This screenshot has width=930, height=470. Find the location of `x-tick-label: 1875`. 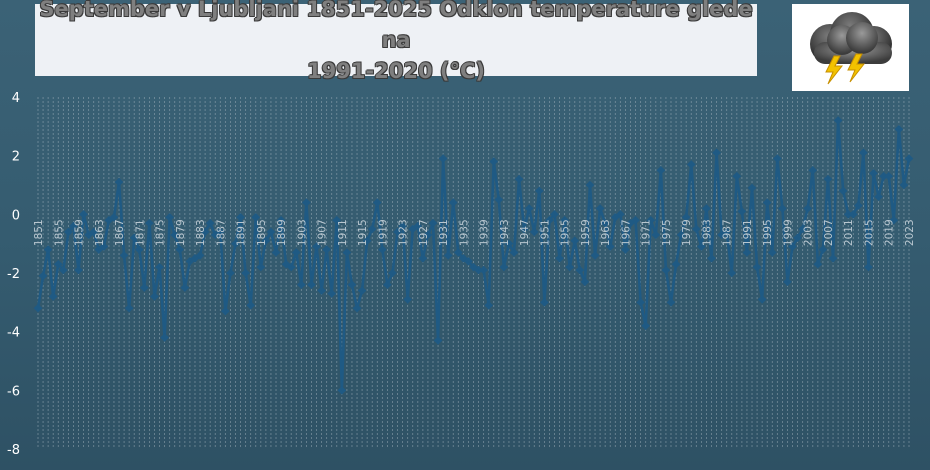

x-tick-label: 1875 is located at coordinates (161, 232).